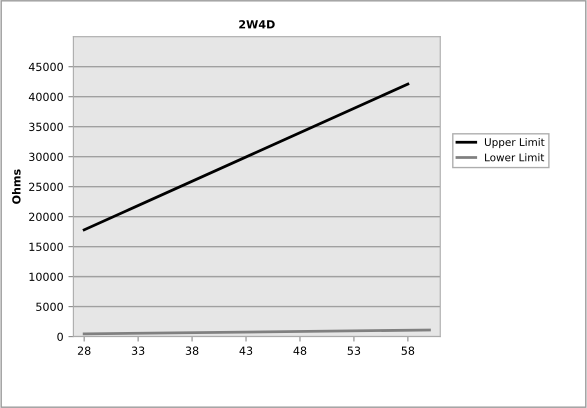 The height and width of the screenshot is (408, 587). Describe the element at coordinates (408, 350) in the screenshot. I see `x-tick-label: 58` at that location.